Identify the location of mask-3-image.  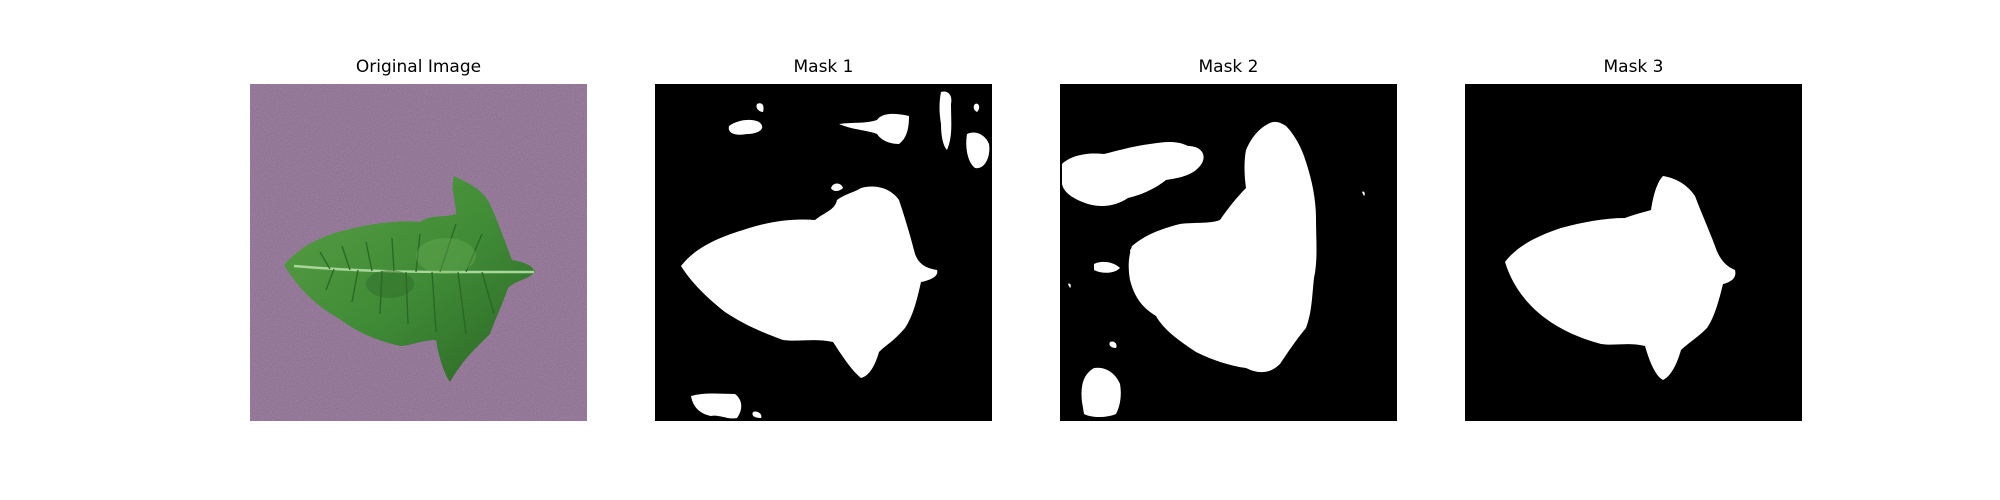
(1633, 252).